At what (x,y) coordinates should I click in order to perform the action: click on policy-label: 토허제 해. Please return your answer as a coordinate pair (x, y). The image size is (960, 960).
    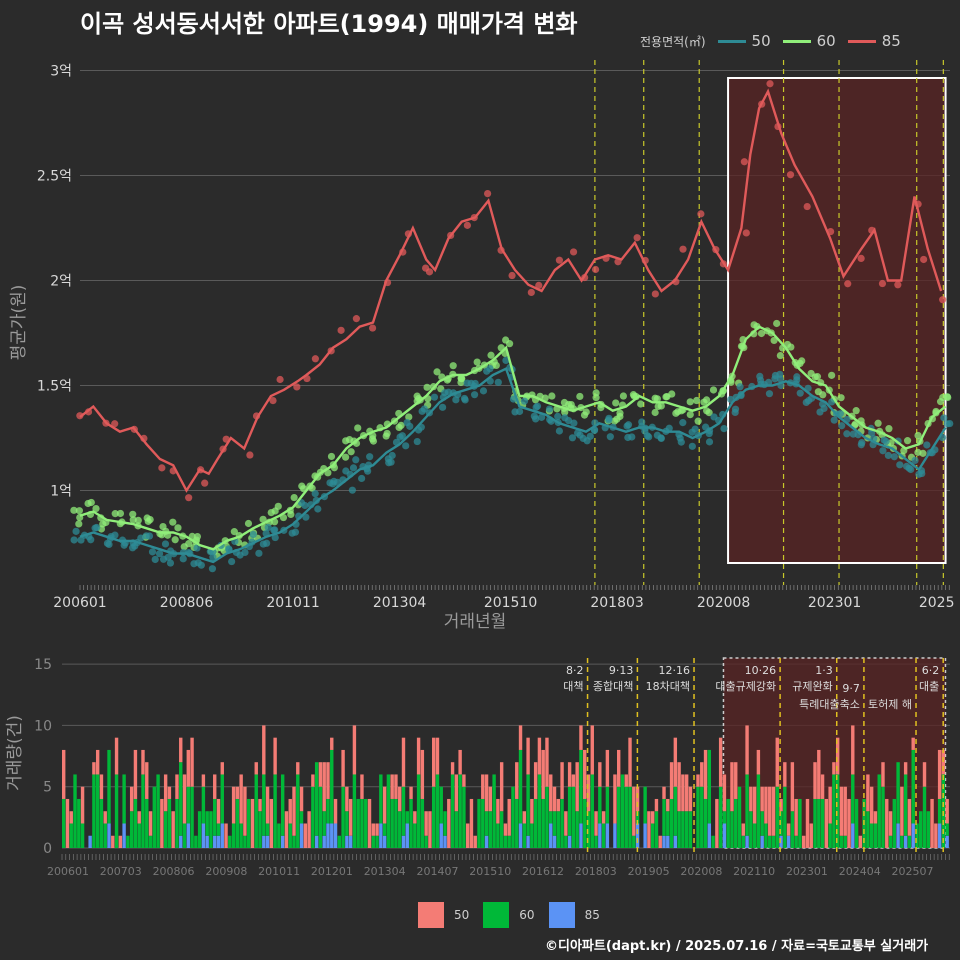
    Looking at the image, I should click on (890, 704).